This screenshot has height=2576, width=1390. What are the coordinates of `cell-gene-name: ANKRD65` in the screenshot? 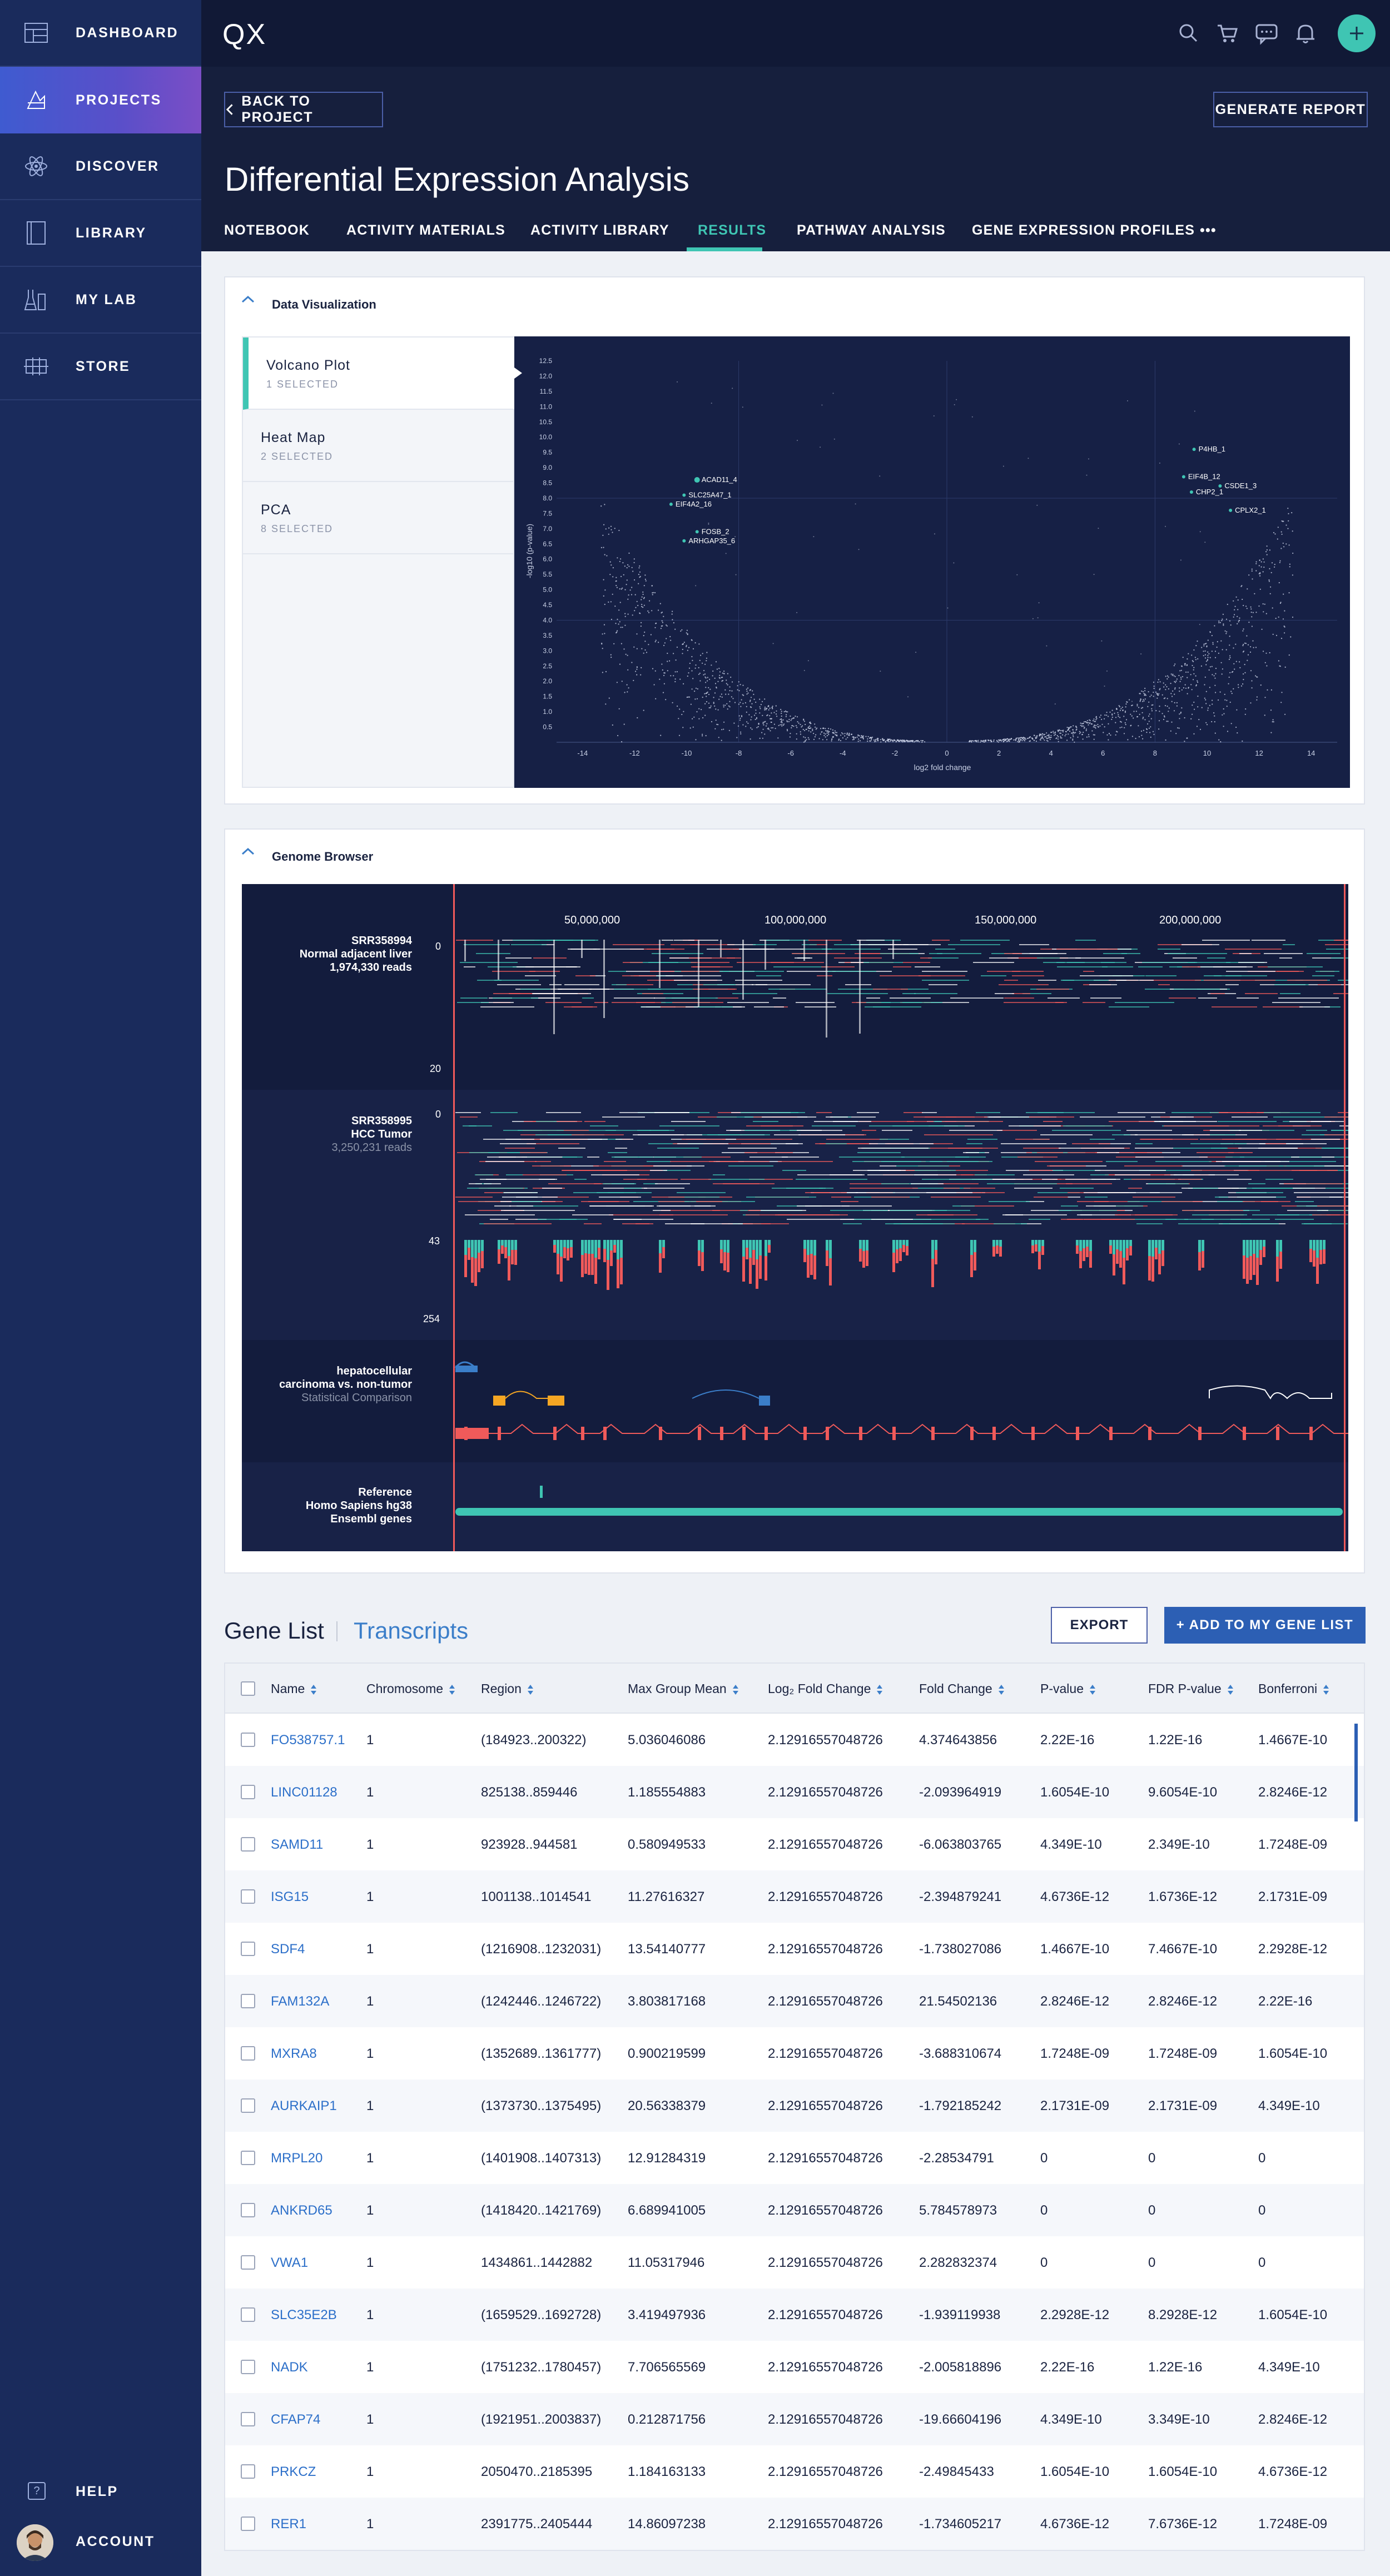 It's located at (301, 2210).